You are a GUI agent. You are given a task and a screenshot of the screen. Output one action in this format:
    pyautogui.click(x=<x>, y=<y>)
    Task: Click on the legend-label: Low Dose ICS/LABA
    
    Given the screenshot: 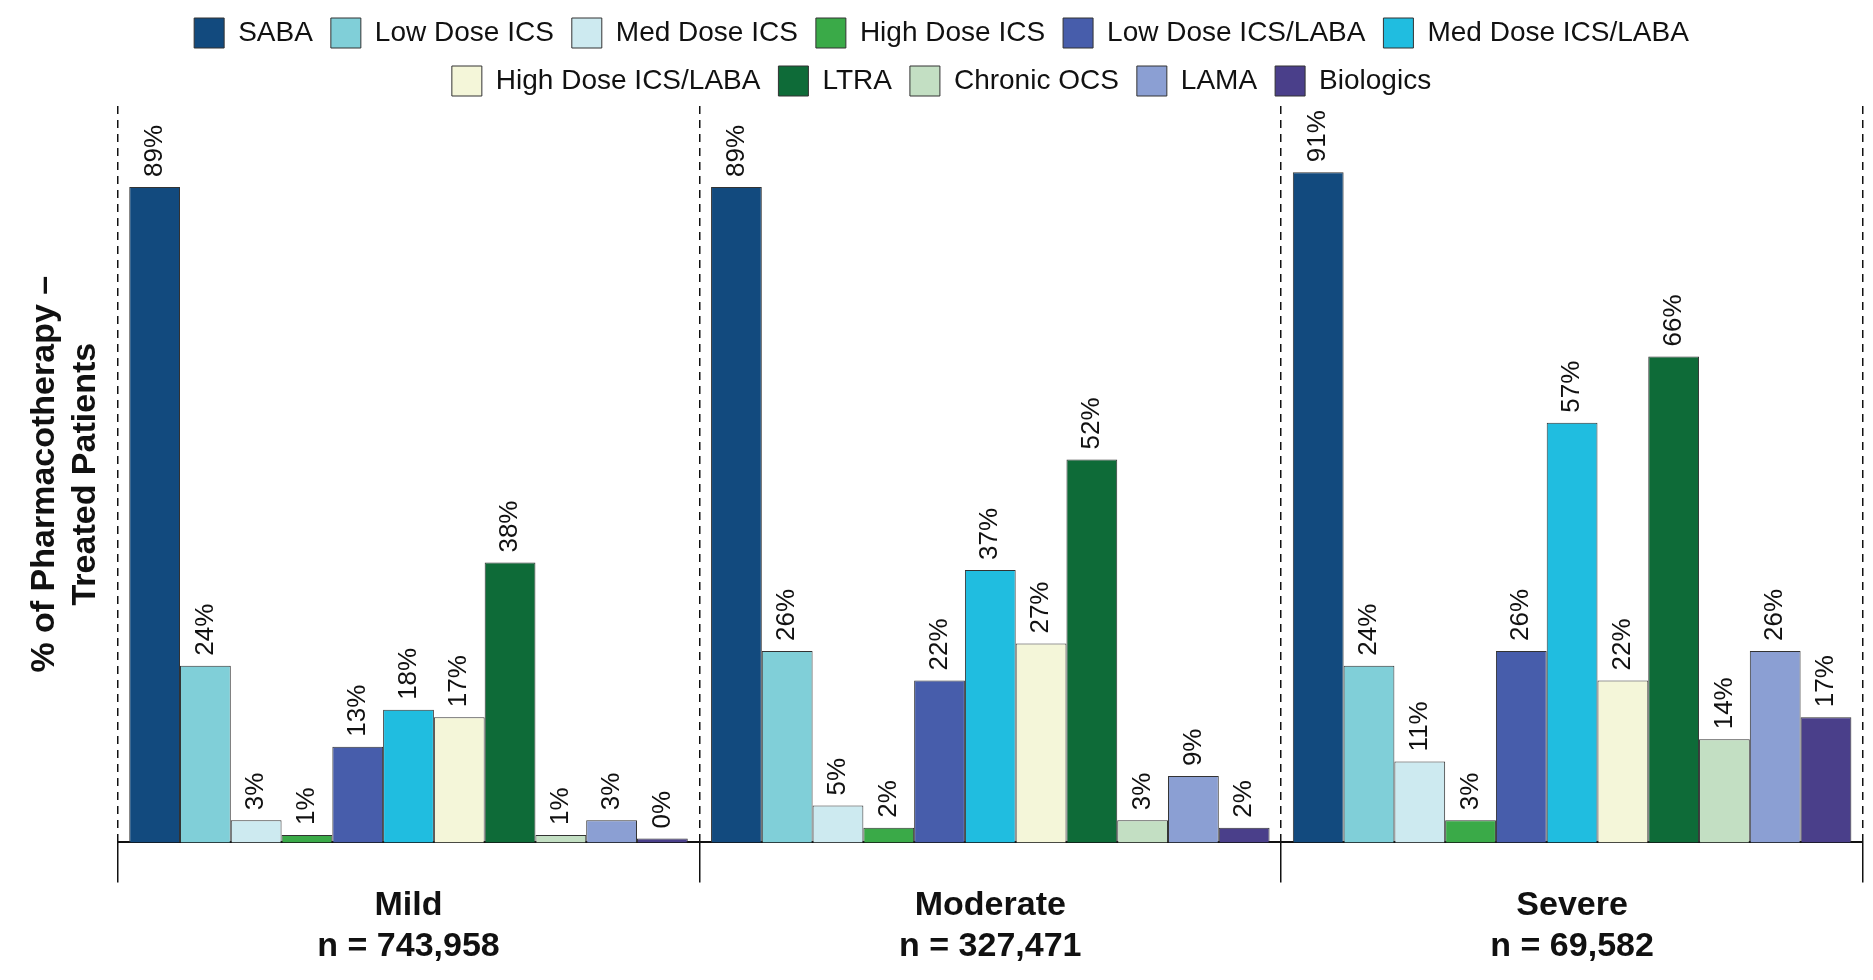 What is the action you would take?
    pyautogui.click(x=1236, y=31)
    